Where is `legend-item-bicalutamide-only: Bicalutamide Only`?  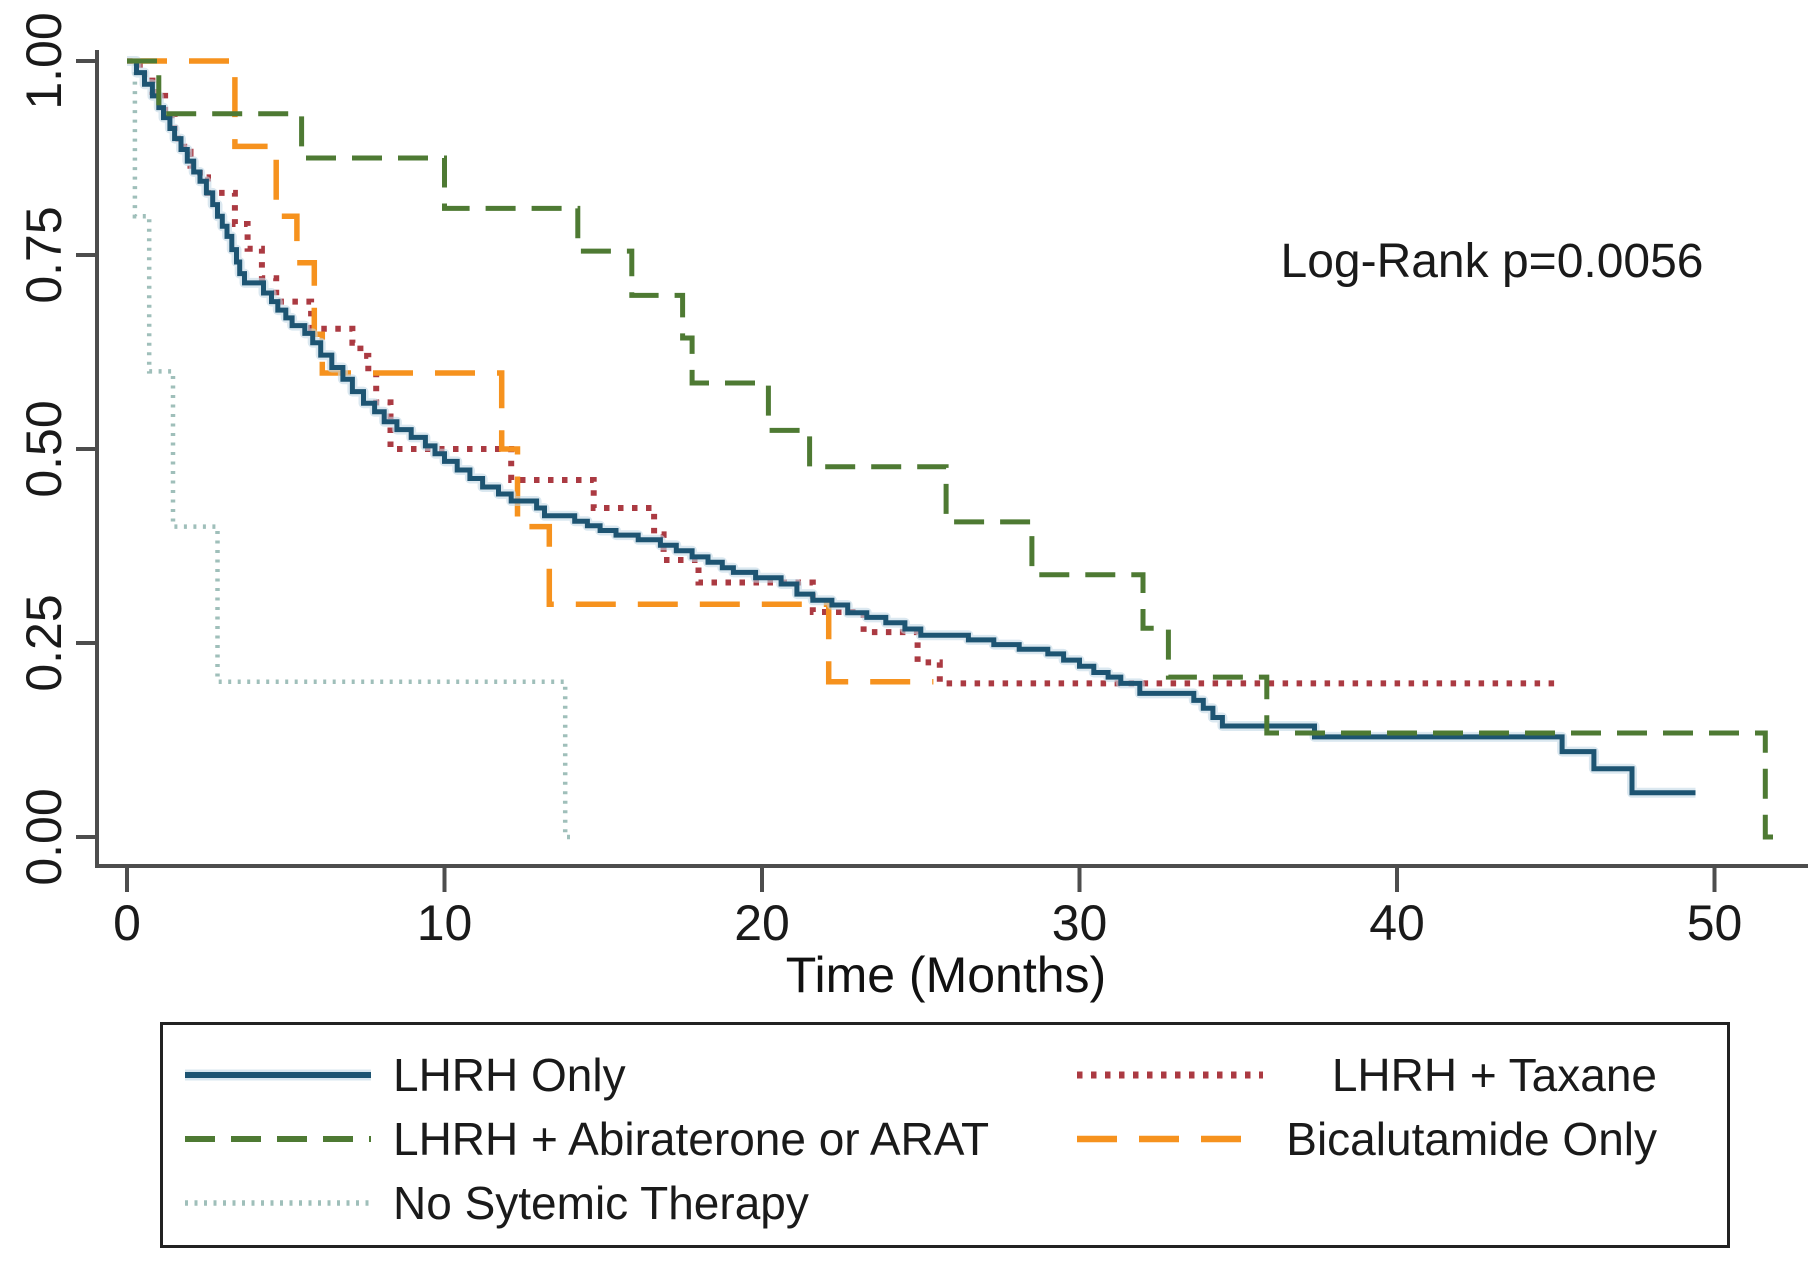 legend-item-bicalutamide-only: Bicalutamide Only is located at coordinates (1367, 1139).